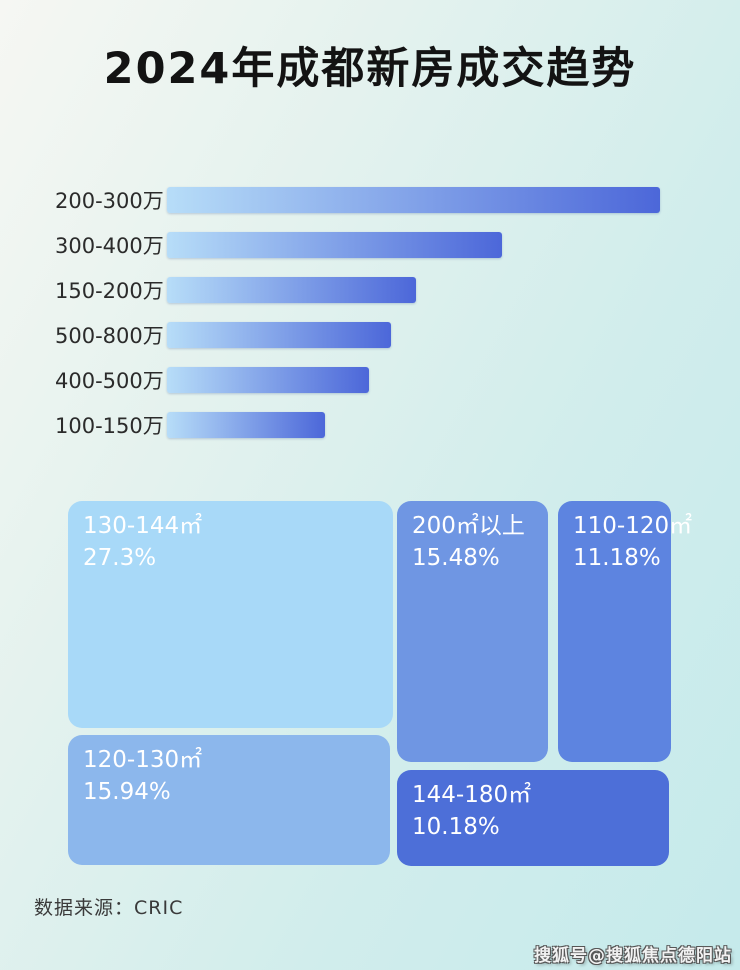  Describe the element at coordinates (230, 614) in the screenshot. I see `treemap-box: 130-144㎡ 27.3%` at that location.